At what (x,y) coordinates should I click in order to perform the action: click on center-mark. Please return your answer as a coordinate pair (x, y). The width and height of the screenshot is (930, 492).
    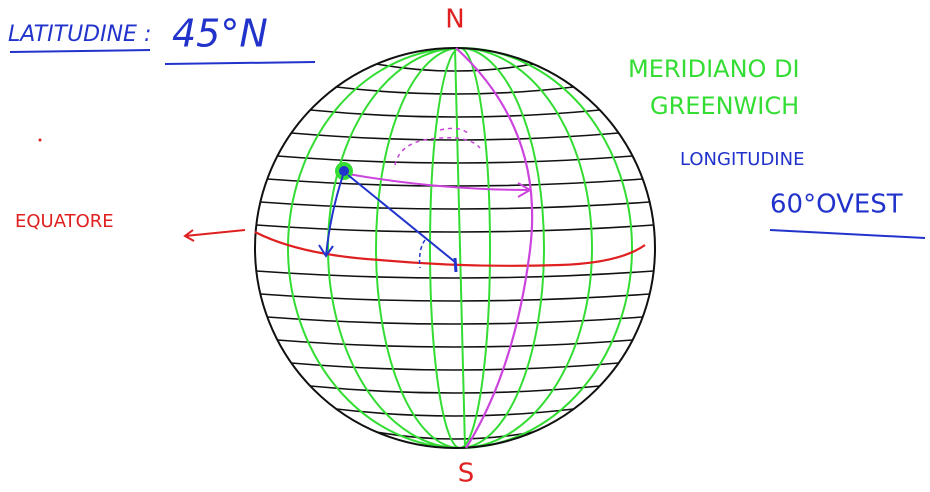
    Looking at the image, I should click on (455, 265).